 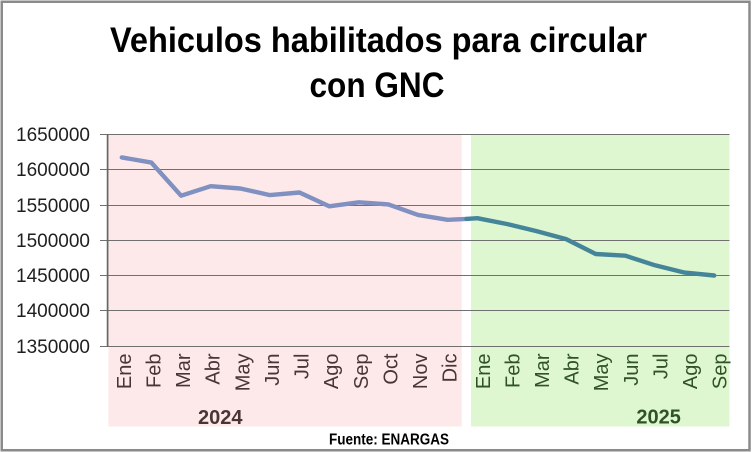 What do you see at coordinates (421, 372) in the screenshot?
I see `svg-text: Nov` at bounding box center [421, 372].